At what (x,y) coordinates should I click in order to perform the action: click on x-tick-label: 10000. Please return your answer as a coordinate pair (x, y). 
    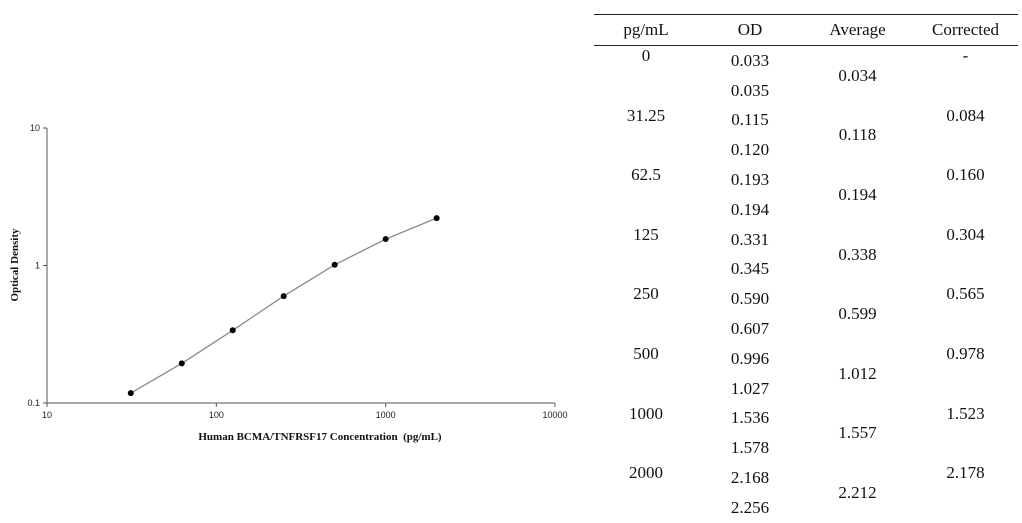
    Looking at the image, I should click on (554, 415).